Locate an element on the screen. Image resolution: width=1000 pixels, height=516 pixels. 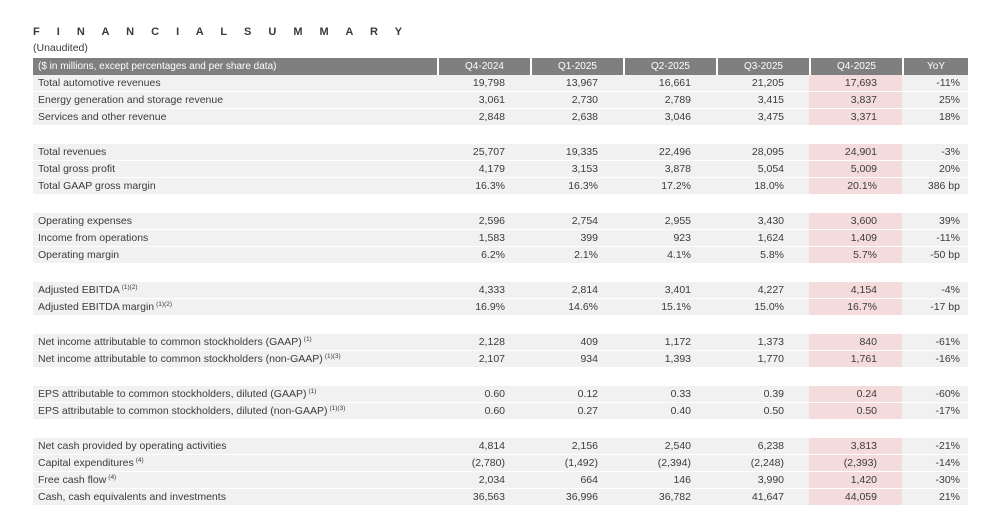
value-cell: 4,179 is located at coordinates (483, 169).